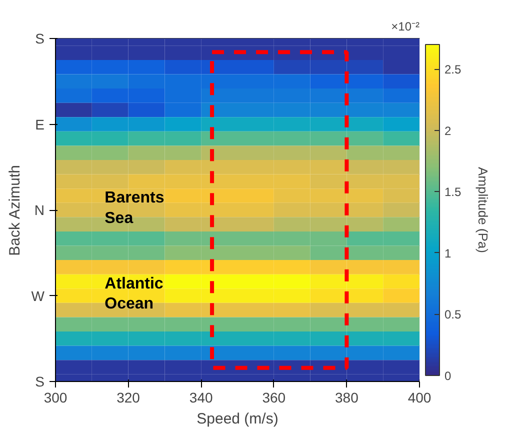 This screenshot has width=521, height=434. What do you see at coordinates (453, 315) in the screenshot?
I see `color-bar-label: 0.5` at bounding box center [453, 315].